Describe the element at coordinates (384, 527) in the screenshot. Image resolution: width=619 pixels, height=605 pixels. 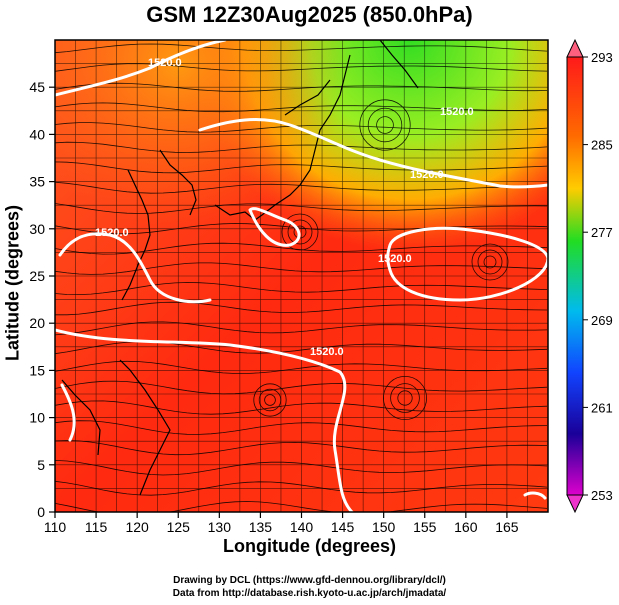
I see `x-tick-label: 150` at that location.